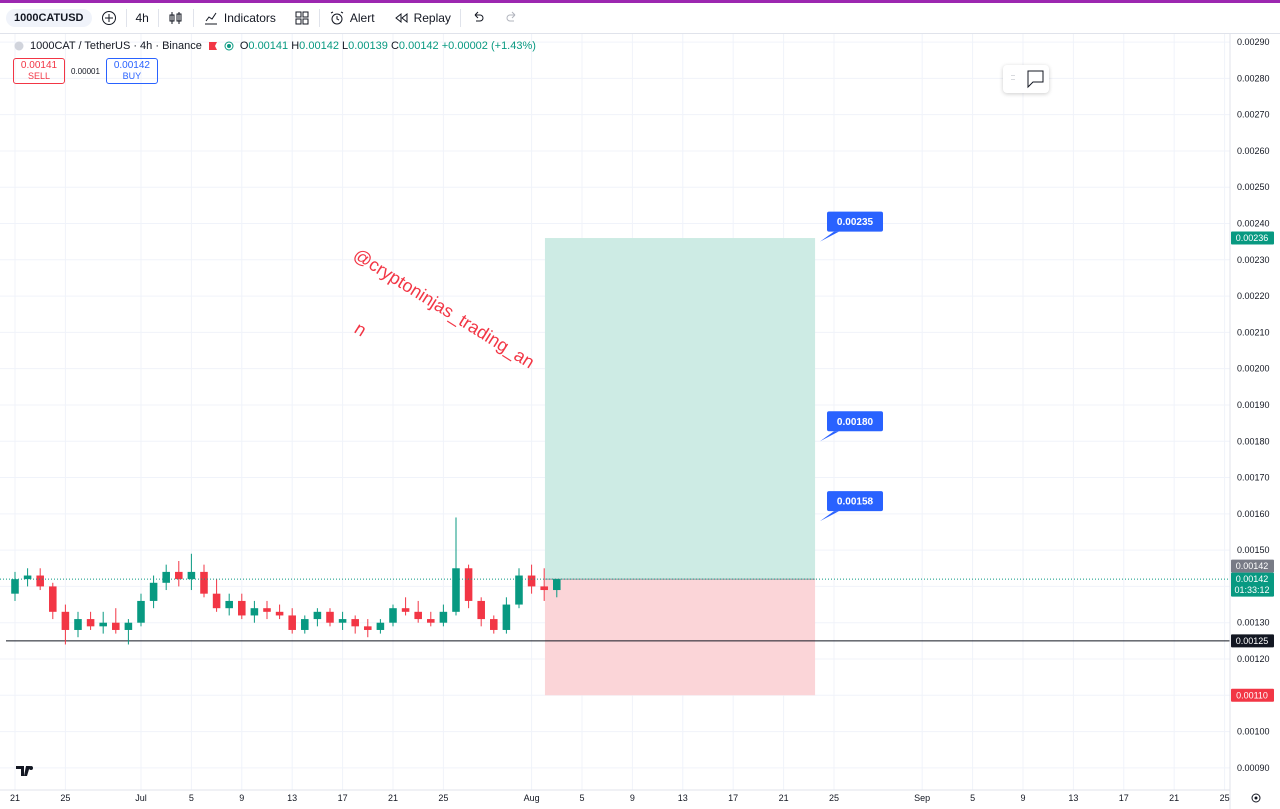 Image resolution: width=1280 pixels, height=809 pixels. Describe the element at coordinates (1253, 659) in the screenshot. I see `y-tick-label: 0.00120` at that location.